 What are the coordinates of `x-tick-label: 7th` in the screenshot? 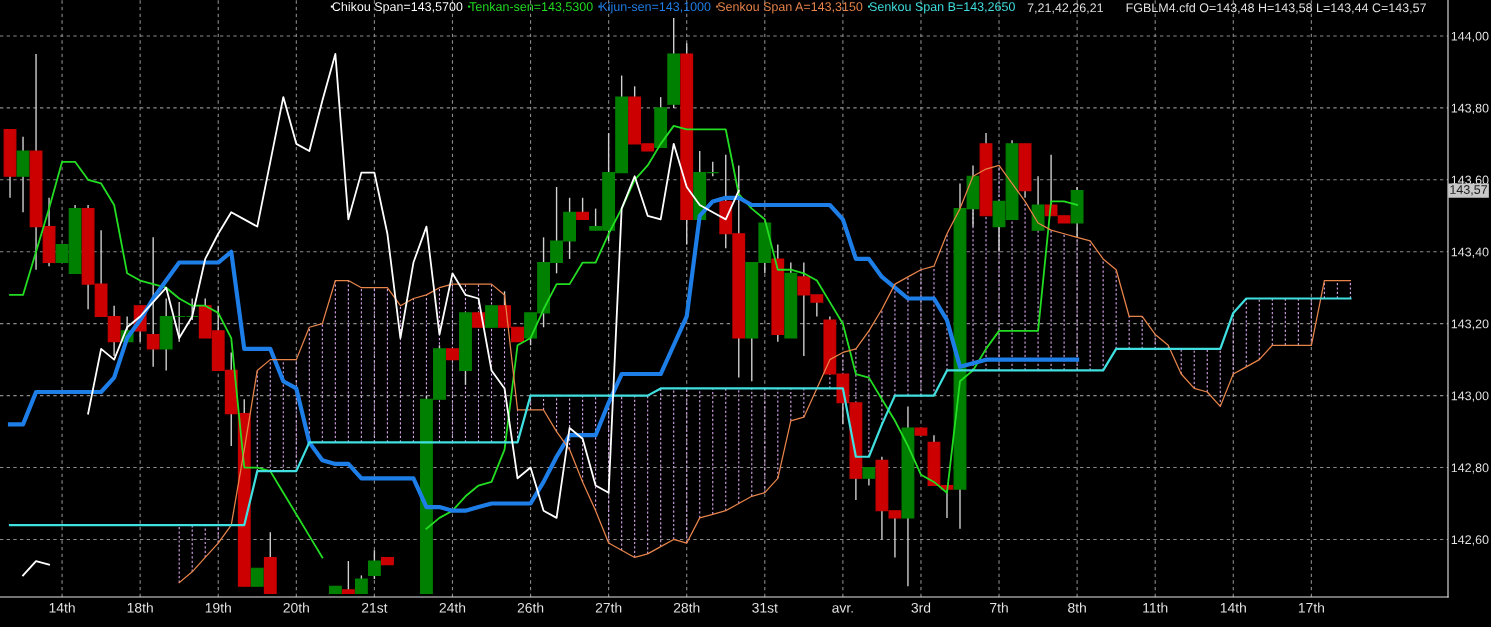 It's located at (999, 607).